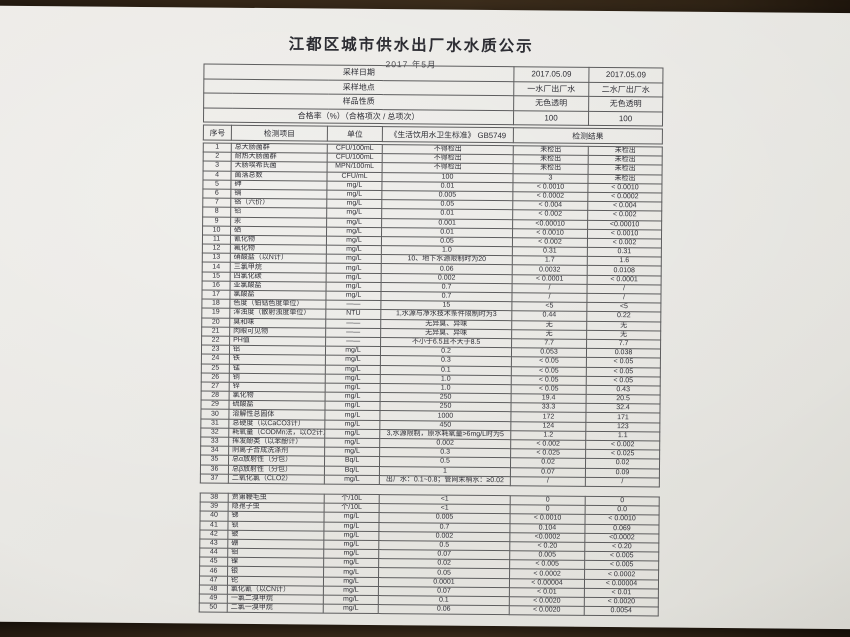 This screenshot has height=637, width=850. I want to click on cell-no: 13, so click(216, 258).